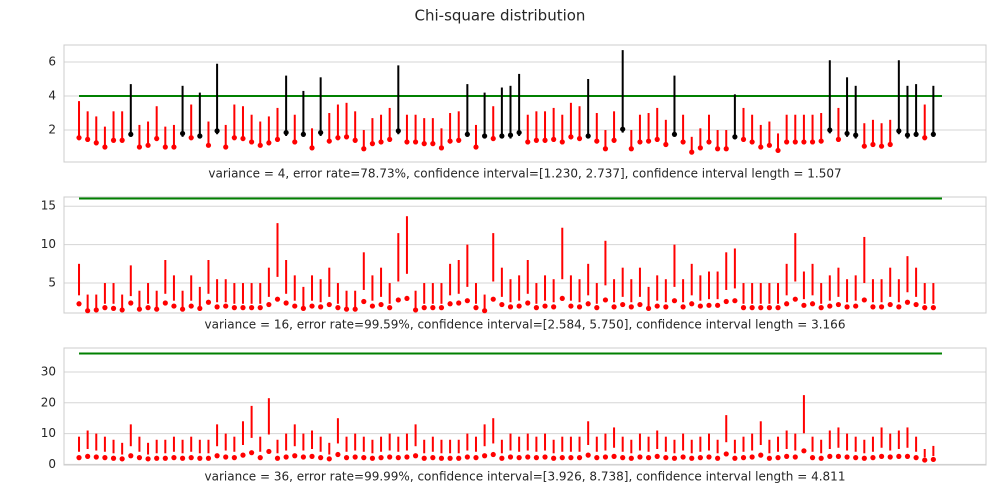  I want to click on y-tick-label: 0, so click(52, 464).